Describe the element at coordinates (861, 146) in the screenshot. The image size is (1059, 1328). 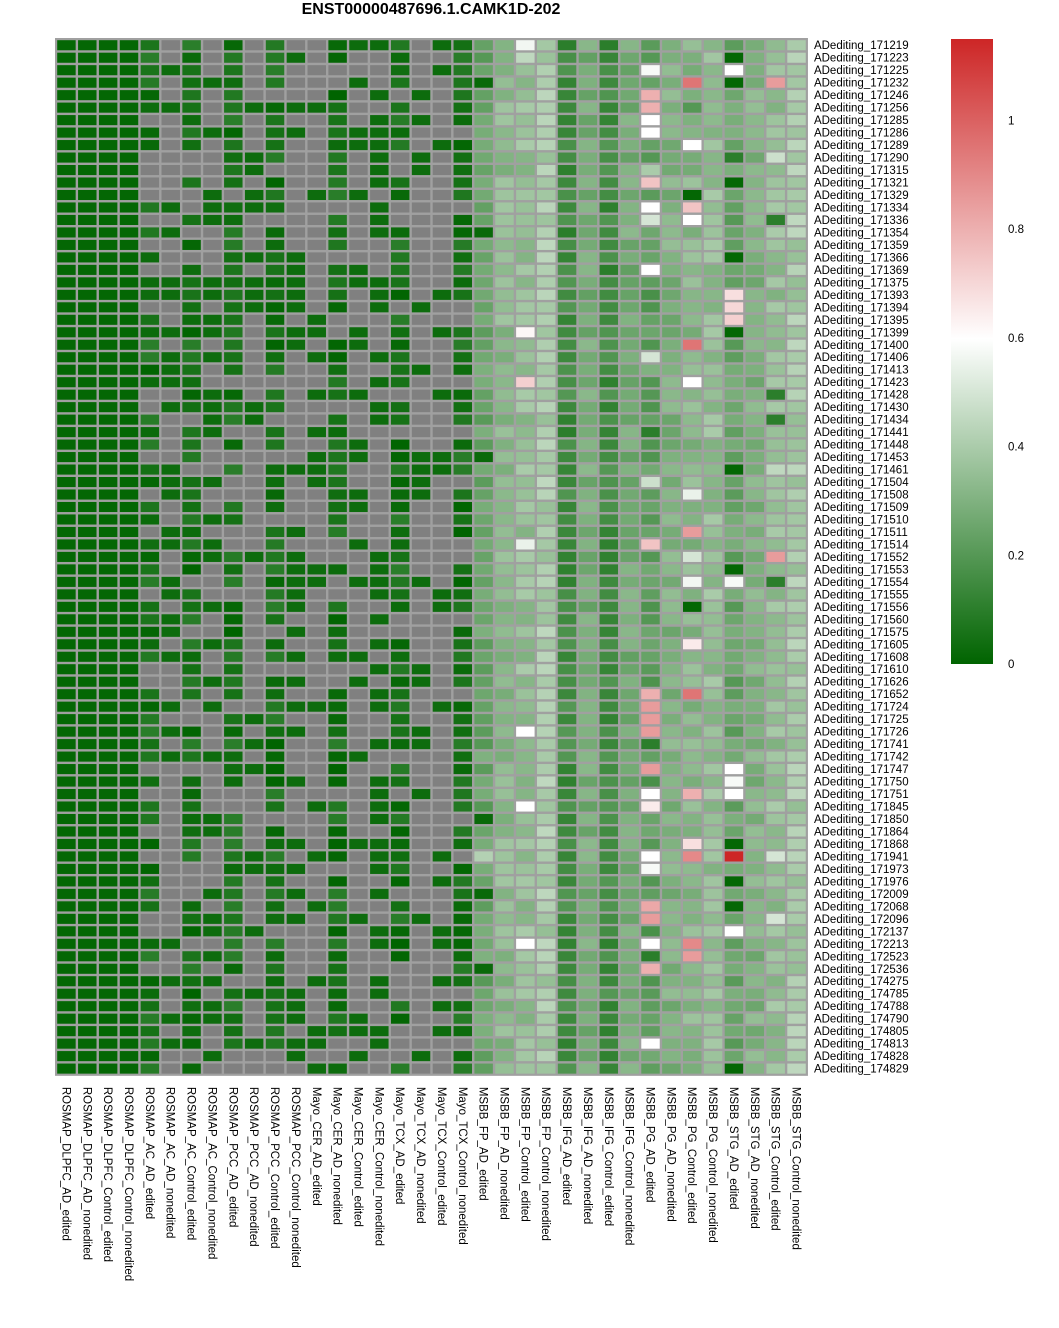
I see `row-label: ADediting_171289` at that location.